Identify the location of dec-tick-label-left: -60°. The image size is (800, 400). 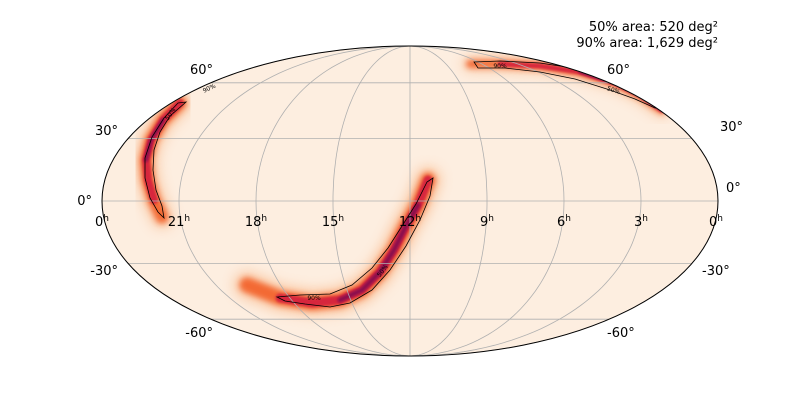
(199, 333).